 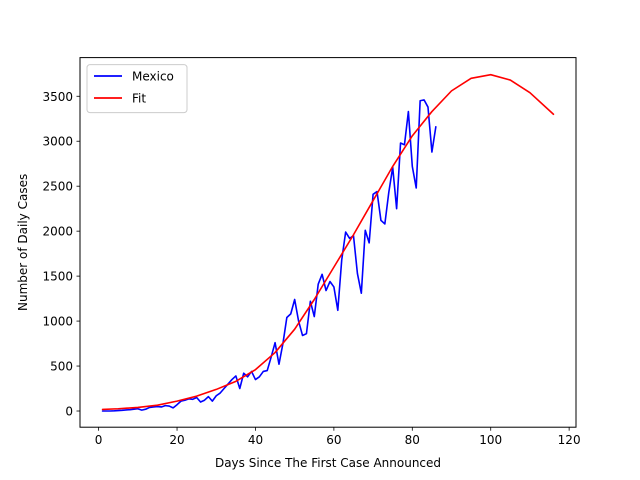 I want to click on y-tick-label: 1500, so click(x=57, y=277).